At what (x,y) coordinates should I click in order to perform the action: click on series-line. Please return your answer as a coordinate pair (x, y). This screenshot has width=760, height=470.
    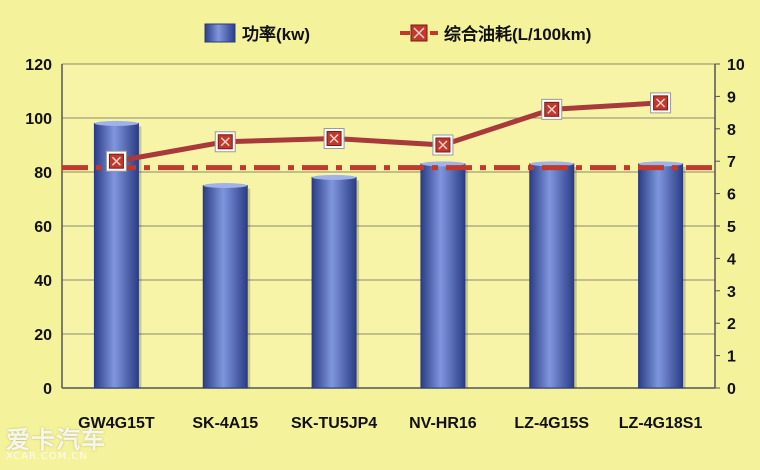
    Looking at the image, I should click on (388, 132).